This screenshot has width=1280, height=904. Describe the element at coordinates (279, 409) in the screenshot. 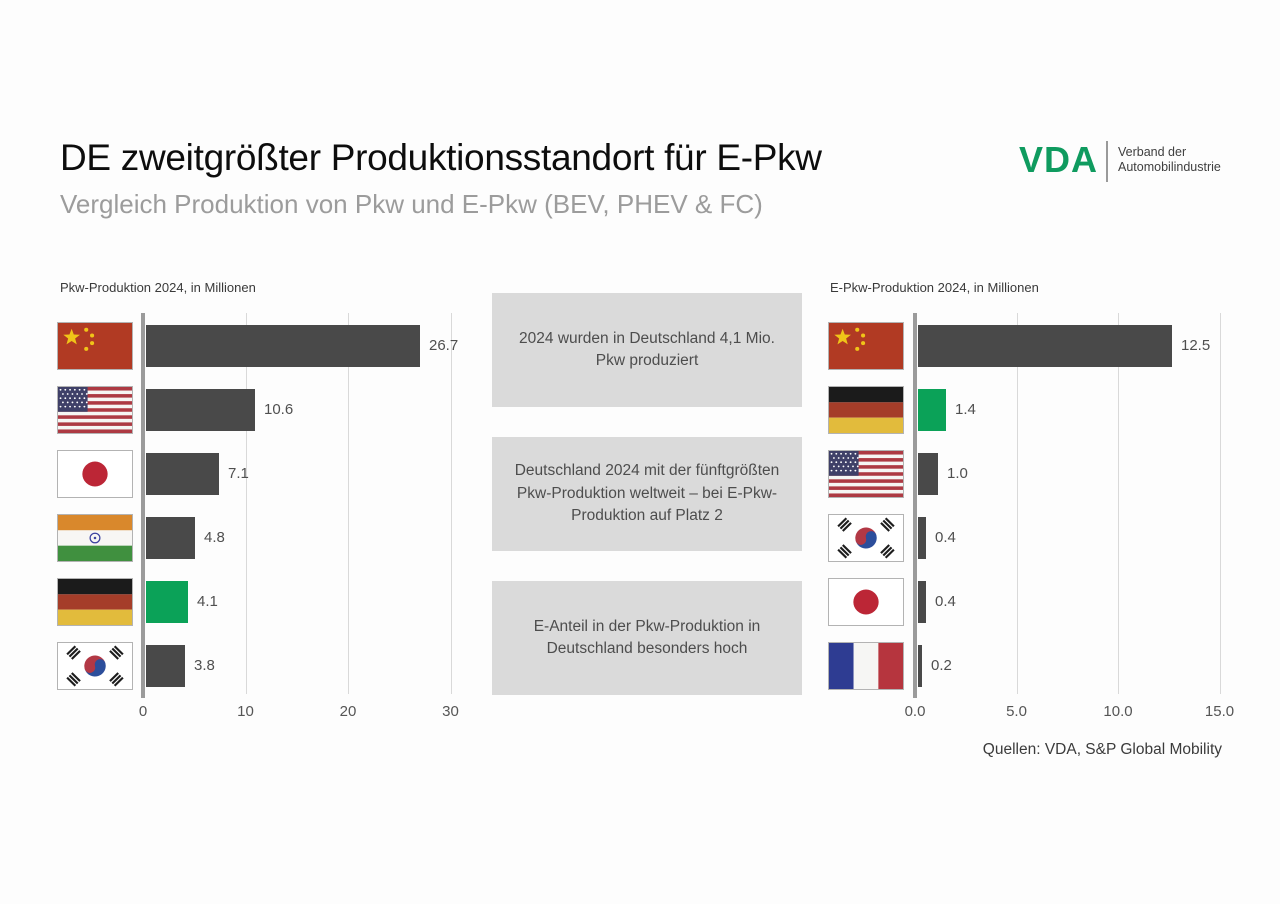

I see `value-label-usa: 10.6` at that location.